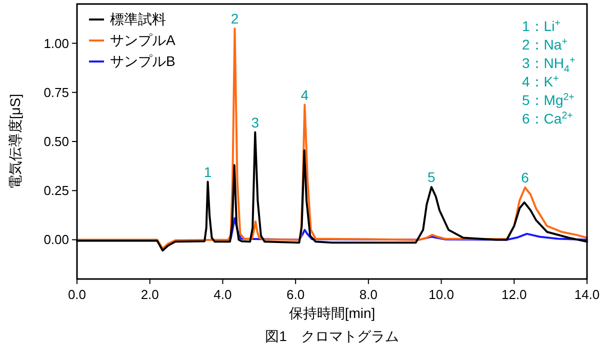  Describe the element at coordinates (441, 294) in the screenshot. I see `x-tick-label: 10.0` at that location.